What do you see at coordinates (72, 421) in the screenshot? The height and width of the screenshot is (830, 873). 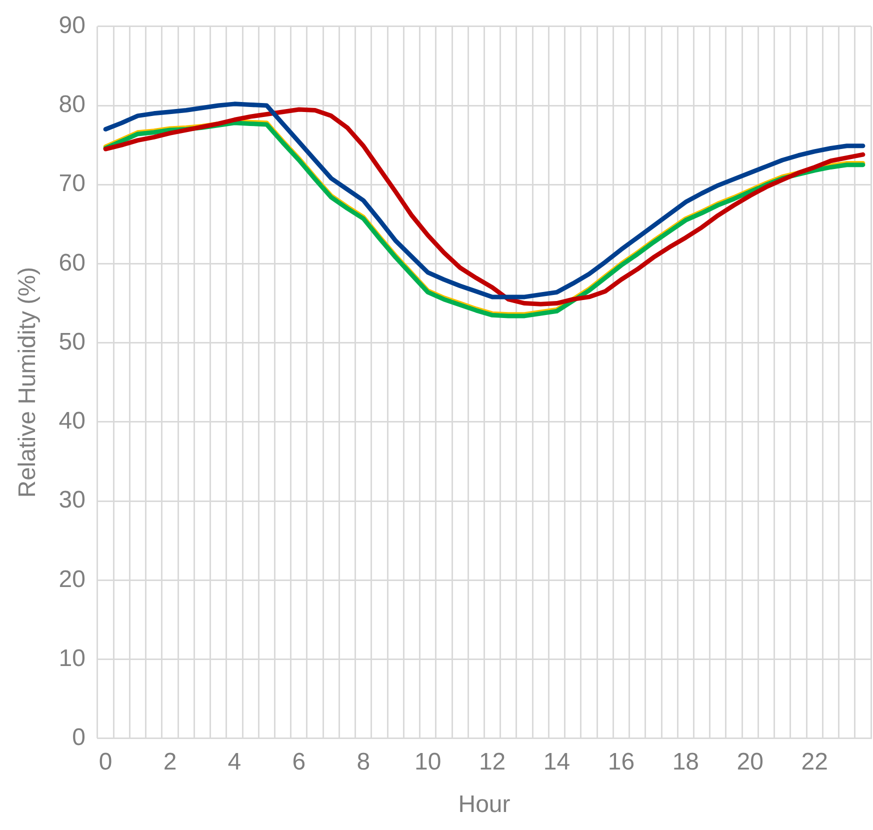 I see `y-tick-label: 40` at bounding box center [72, 421].